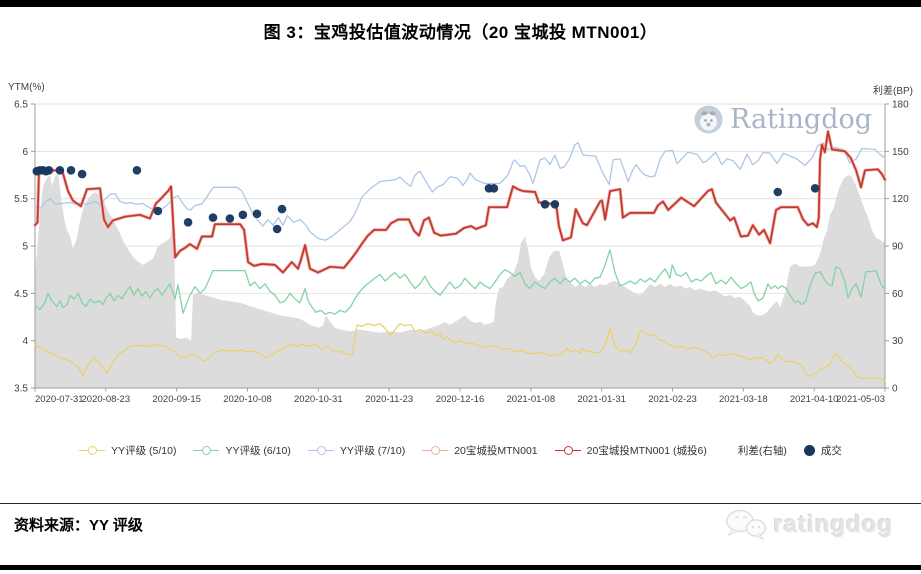 The image size is (921, 574). What do you see at coordinates (801, 119) in the screenshot?
I see `watermark-text: Ratingdog` at bounding box center [801, 119].